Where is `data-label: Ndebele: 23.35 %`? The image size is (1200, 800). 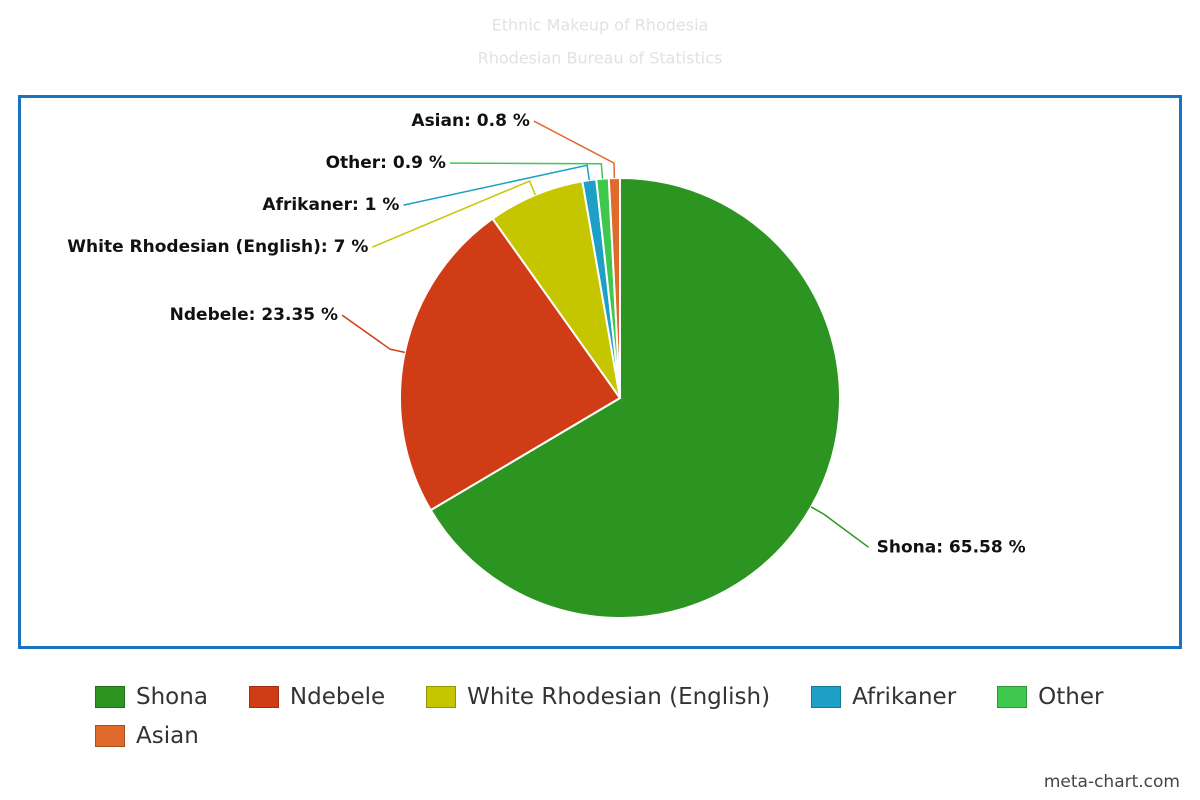 data-label: Ndebele: 23.35 % is located at coordinates (254, 315).